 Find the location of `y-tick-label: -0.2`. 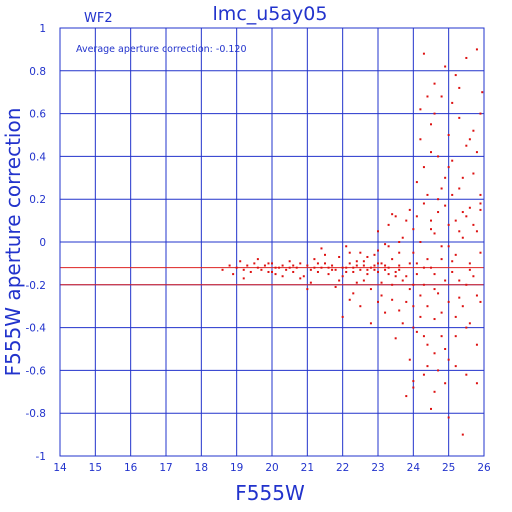

y-tick-label: -0.2 is located at coordinates (36, 286).